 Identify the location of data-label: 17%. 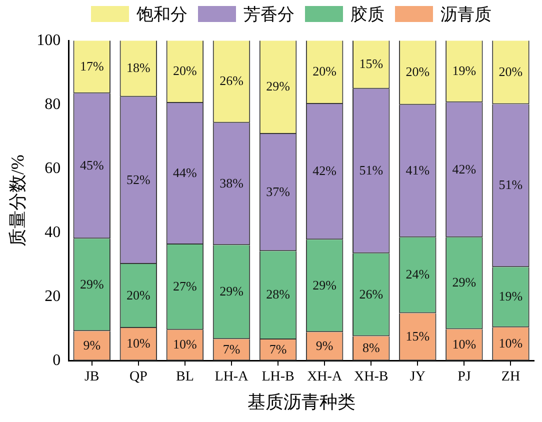
(92, 66).